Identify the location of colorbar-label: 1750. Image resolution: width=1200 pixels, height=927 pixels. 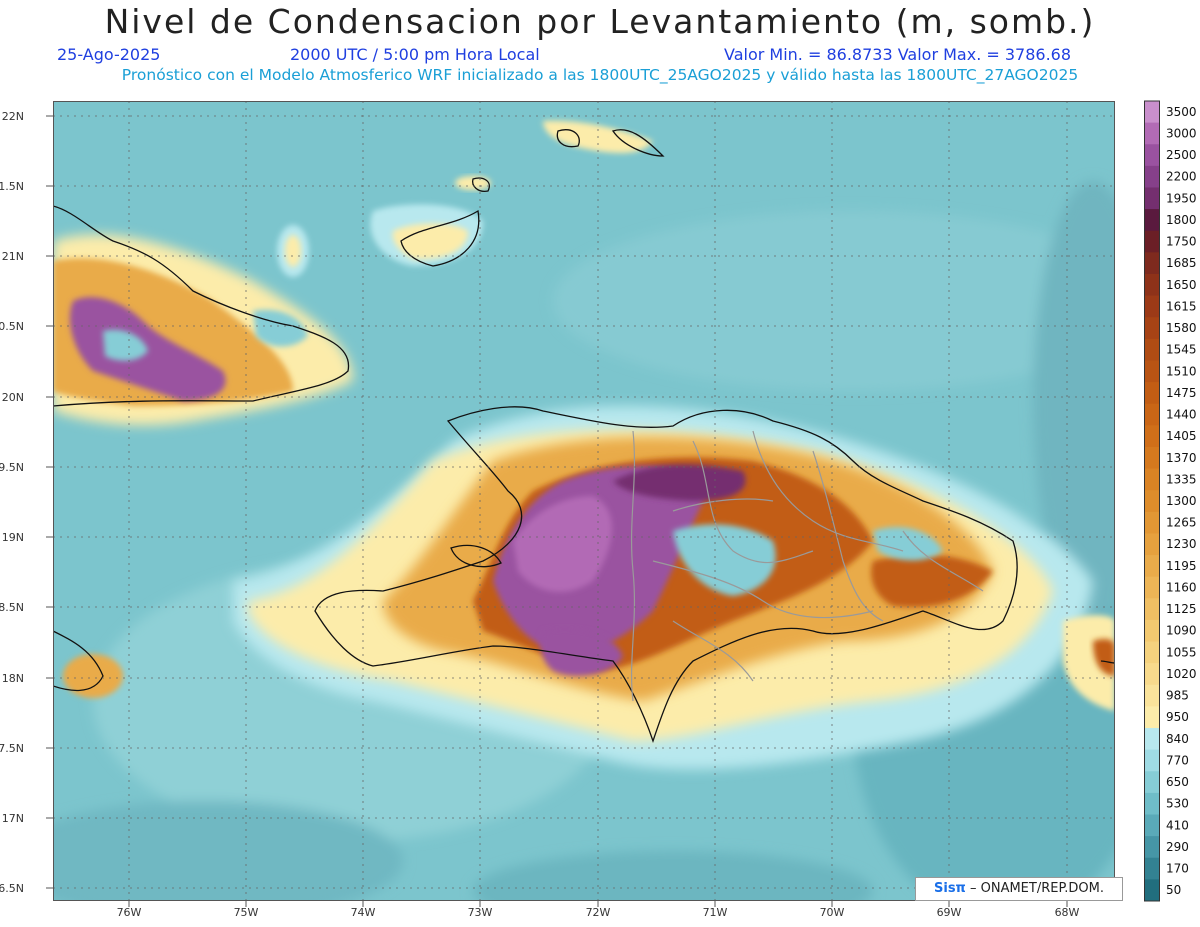
(1181, 242).